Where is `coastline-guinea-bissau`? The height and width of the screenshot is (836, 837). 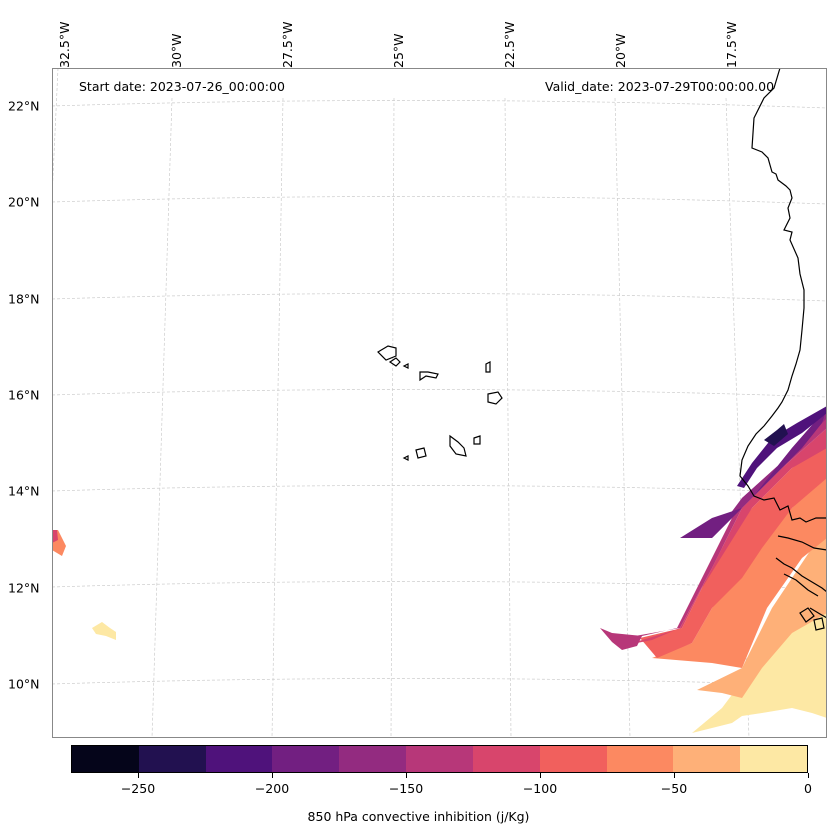
coastline-guinea-bissau is located at coordinates (801, 588).